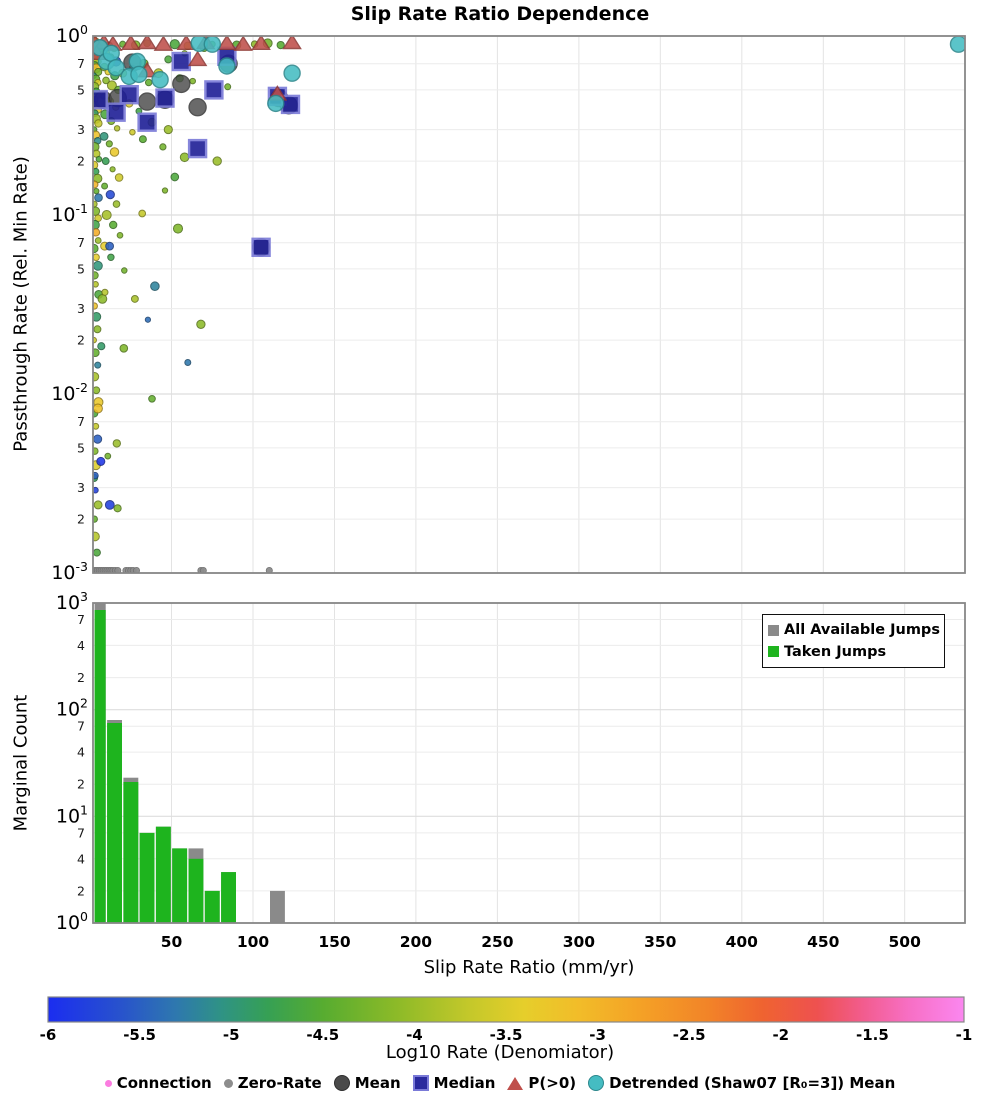 This screenshot has width=1000, height=1100. I want to click on legend-item-median: Median, so click(454, 1083).